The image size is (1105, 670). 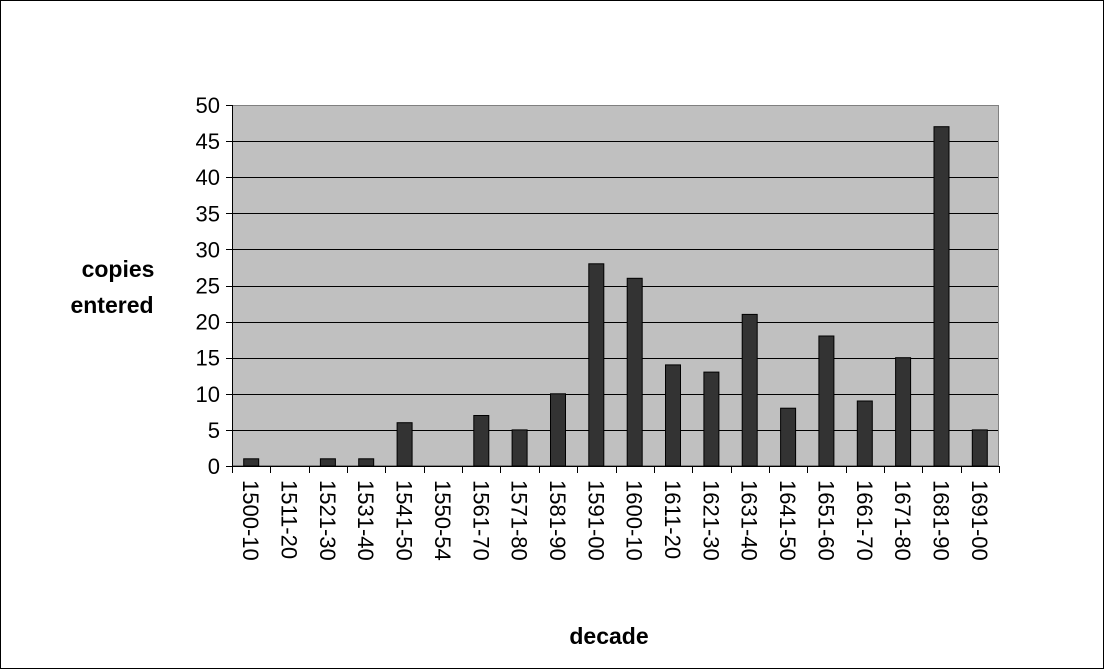 I want to click on y-axis-title-line-1: copies, so click(x=118, y=269).